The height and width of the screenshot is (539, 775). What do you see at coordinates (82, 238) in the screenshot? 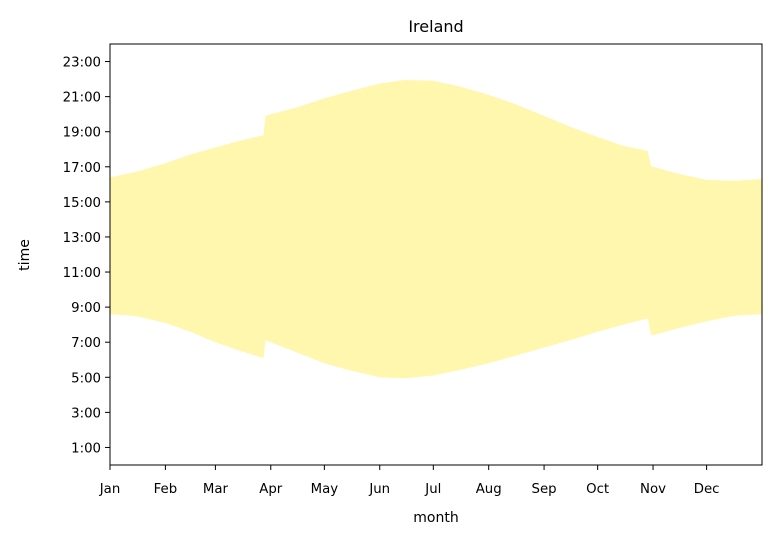
I see `y-tick-label: 13:00` at bounding box center [82, 238].